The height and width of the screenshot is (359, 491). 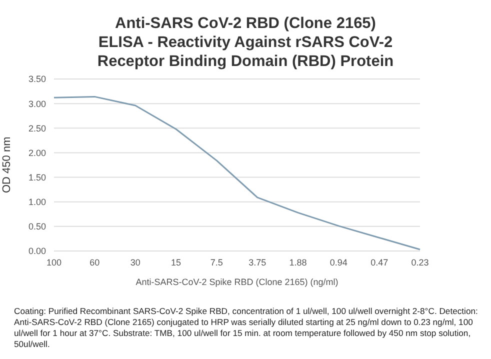 What do you see at coordinates (37, 103) in the screenshot?
I see `y-tick-label: 3.00` at bounding box center [37, 103].